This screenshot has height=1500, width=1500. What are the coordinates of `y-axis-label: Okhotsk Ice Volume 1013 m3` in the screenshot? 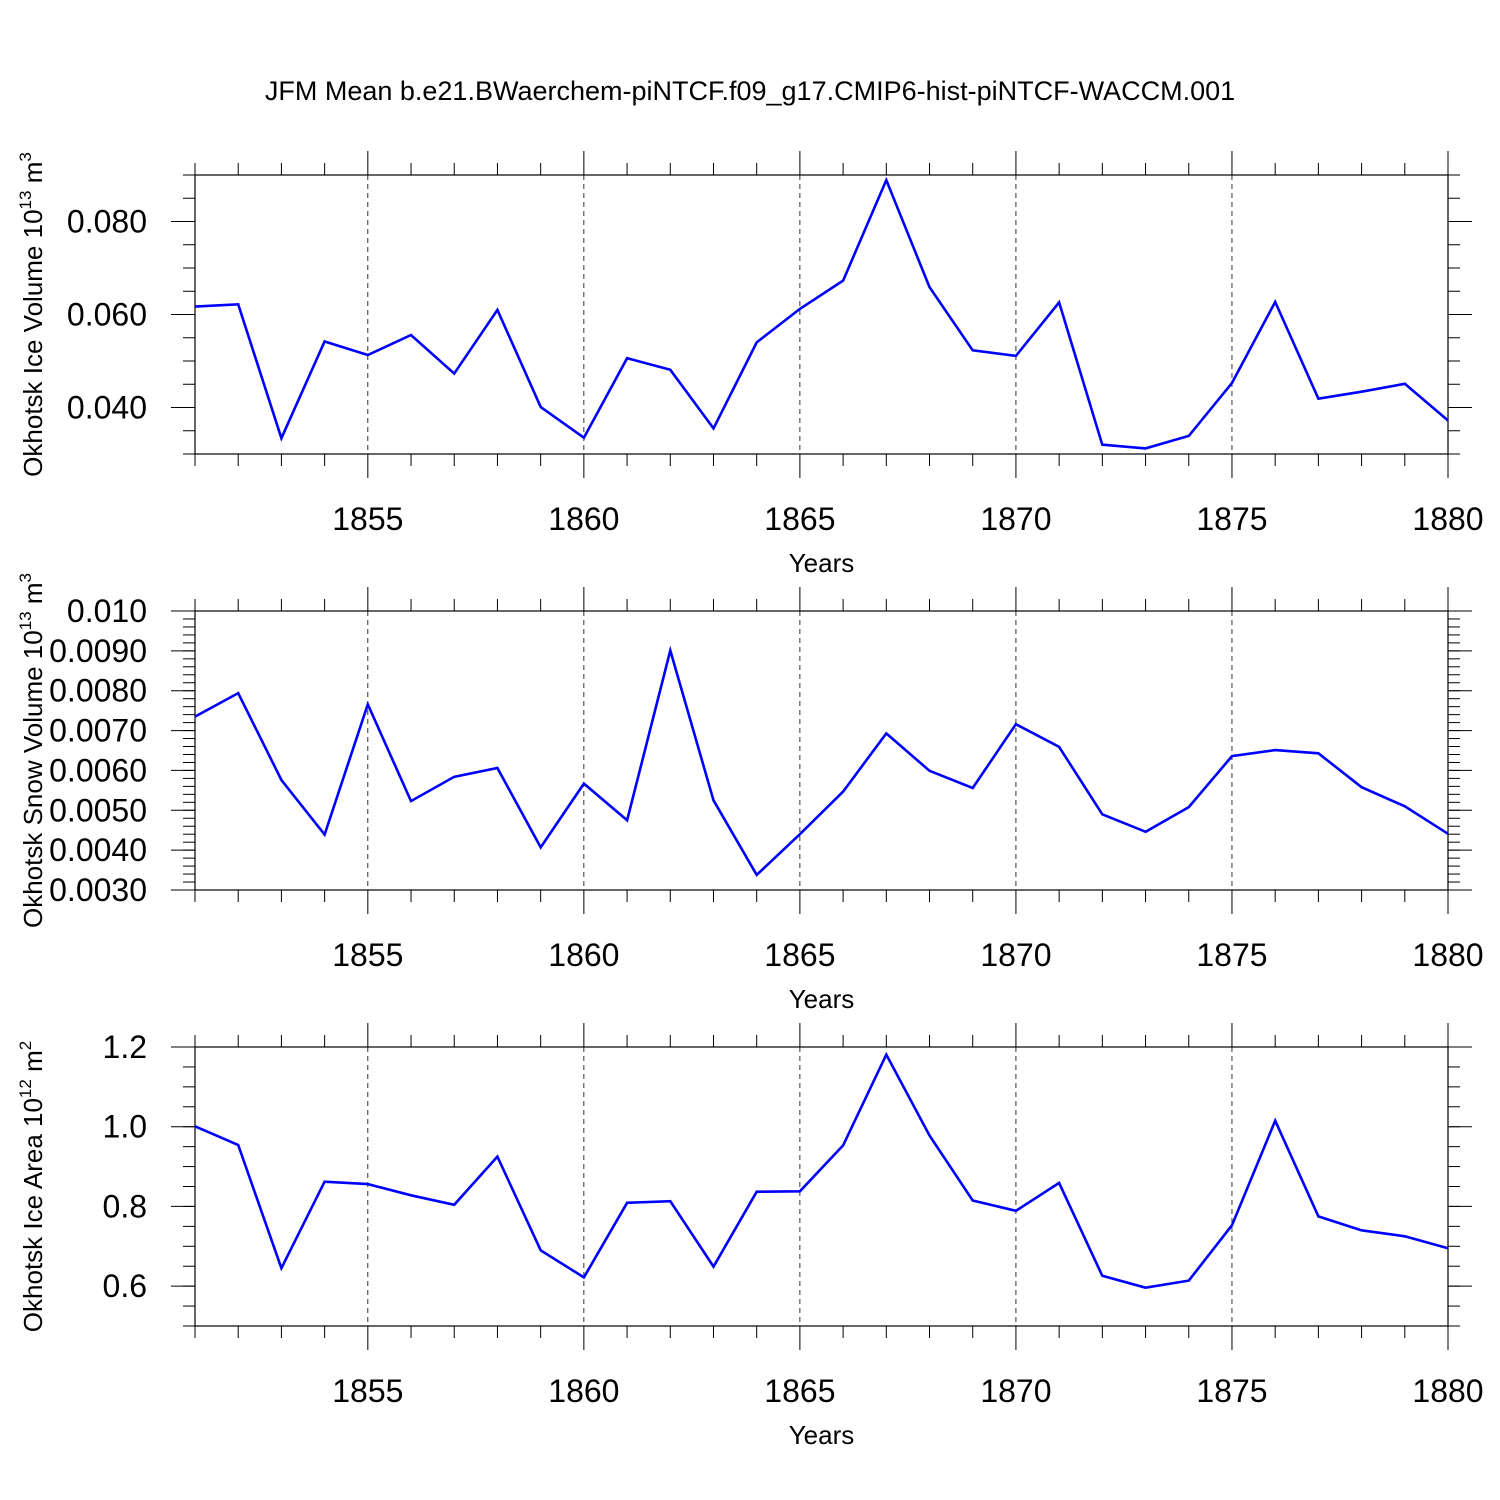 It's located at (32, 314).